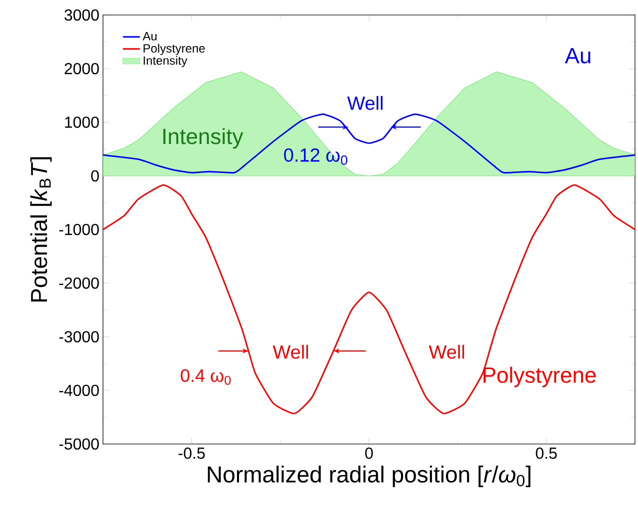  I want to click on y-tick-label: -5000, so click(79, 444).